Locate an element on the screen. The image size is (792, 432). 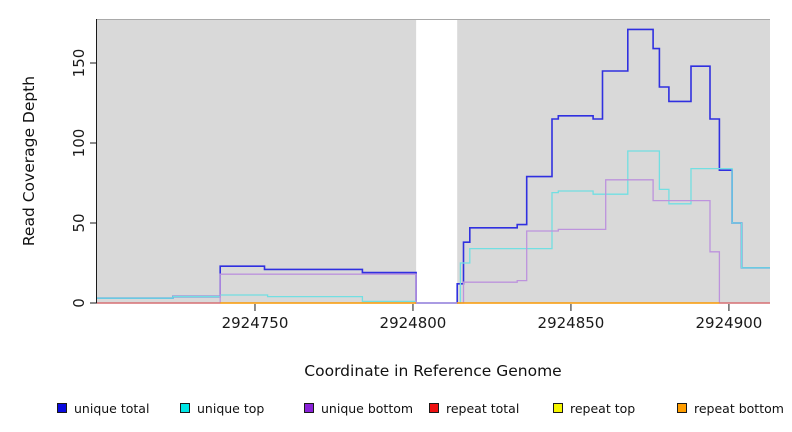
legend-item-unique-total: unique total is located at coordinates (103, 408).